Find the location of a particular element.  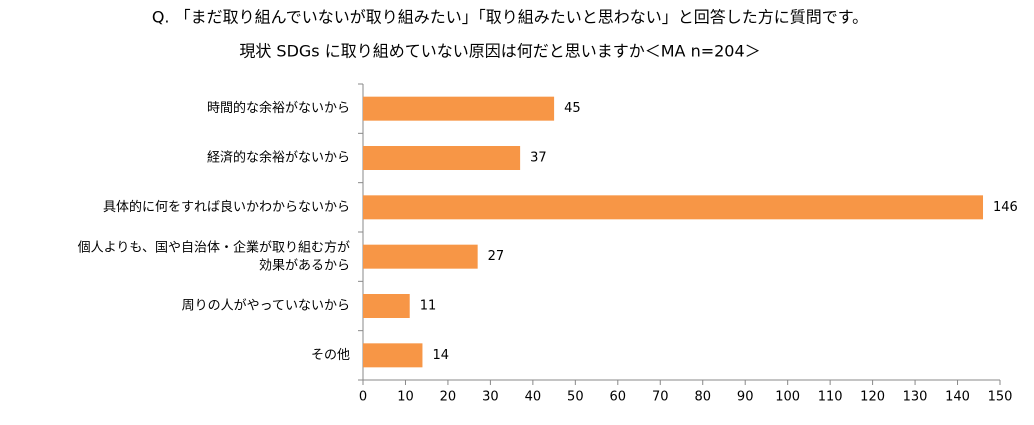

y-tick-label: 周りの人がやっていないから is located at coordinates (266, 306).